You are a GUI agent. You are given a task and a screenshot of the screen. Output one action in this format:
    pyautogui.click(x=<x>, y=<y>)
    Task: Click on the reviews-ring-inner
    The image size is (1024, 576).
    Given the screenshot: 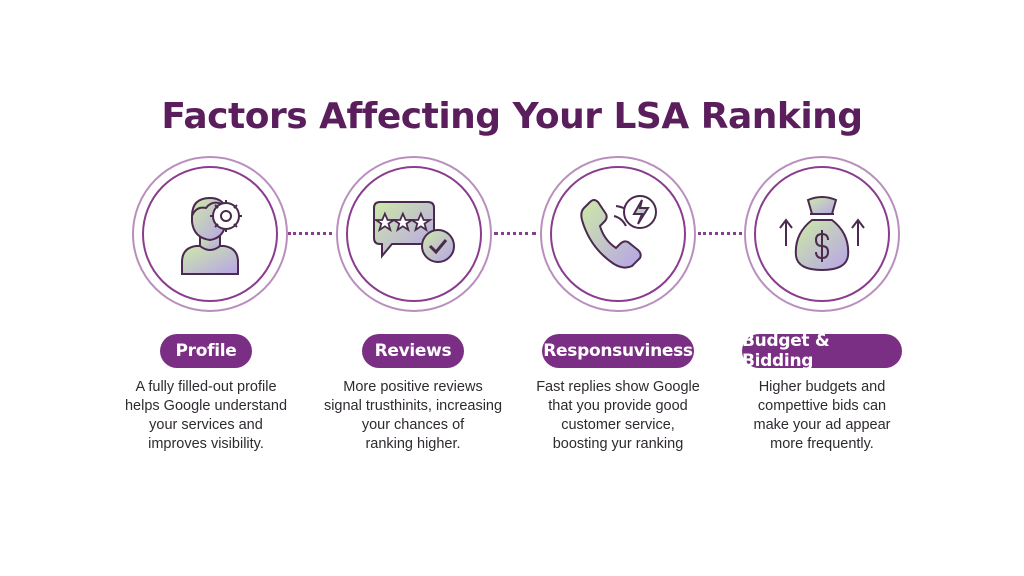 What is the action you would take?
    pyautogui.click(x=414, y=234)
    